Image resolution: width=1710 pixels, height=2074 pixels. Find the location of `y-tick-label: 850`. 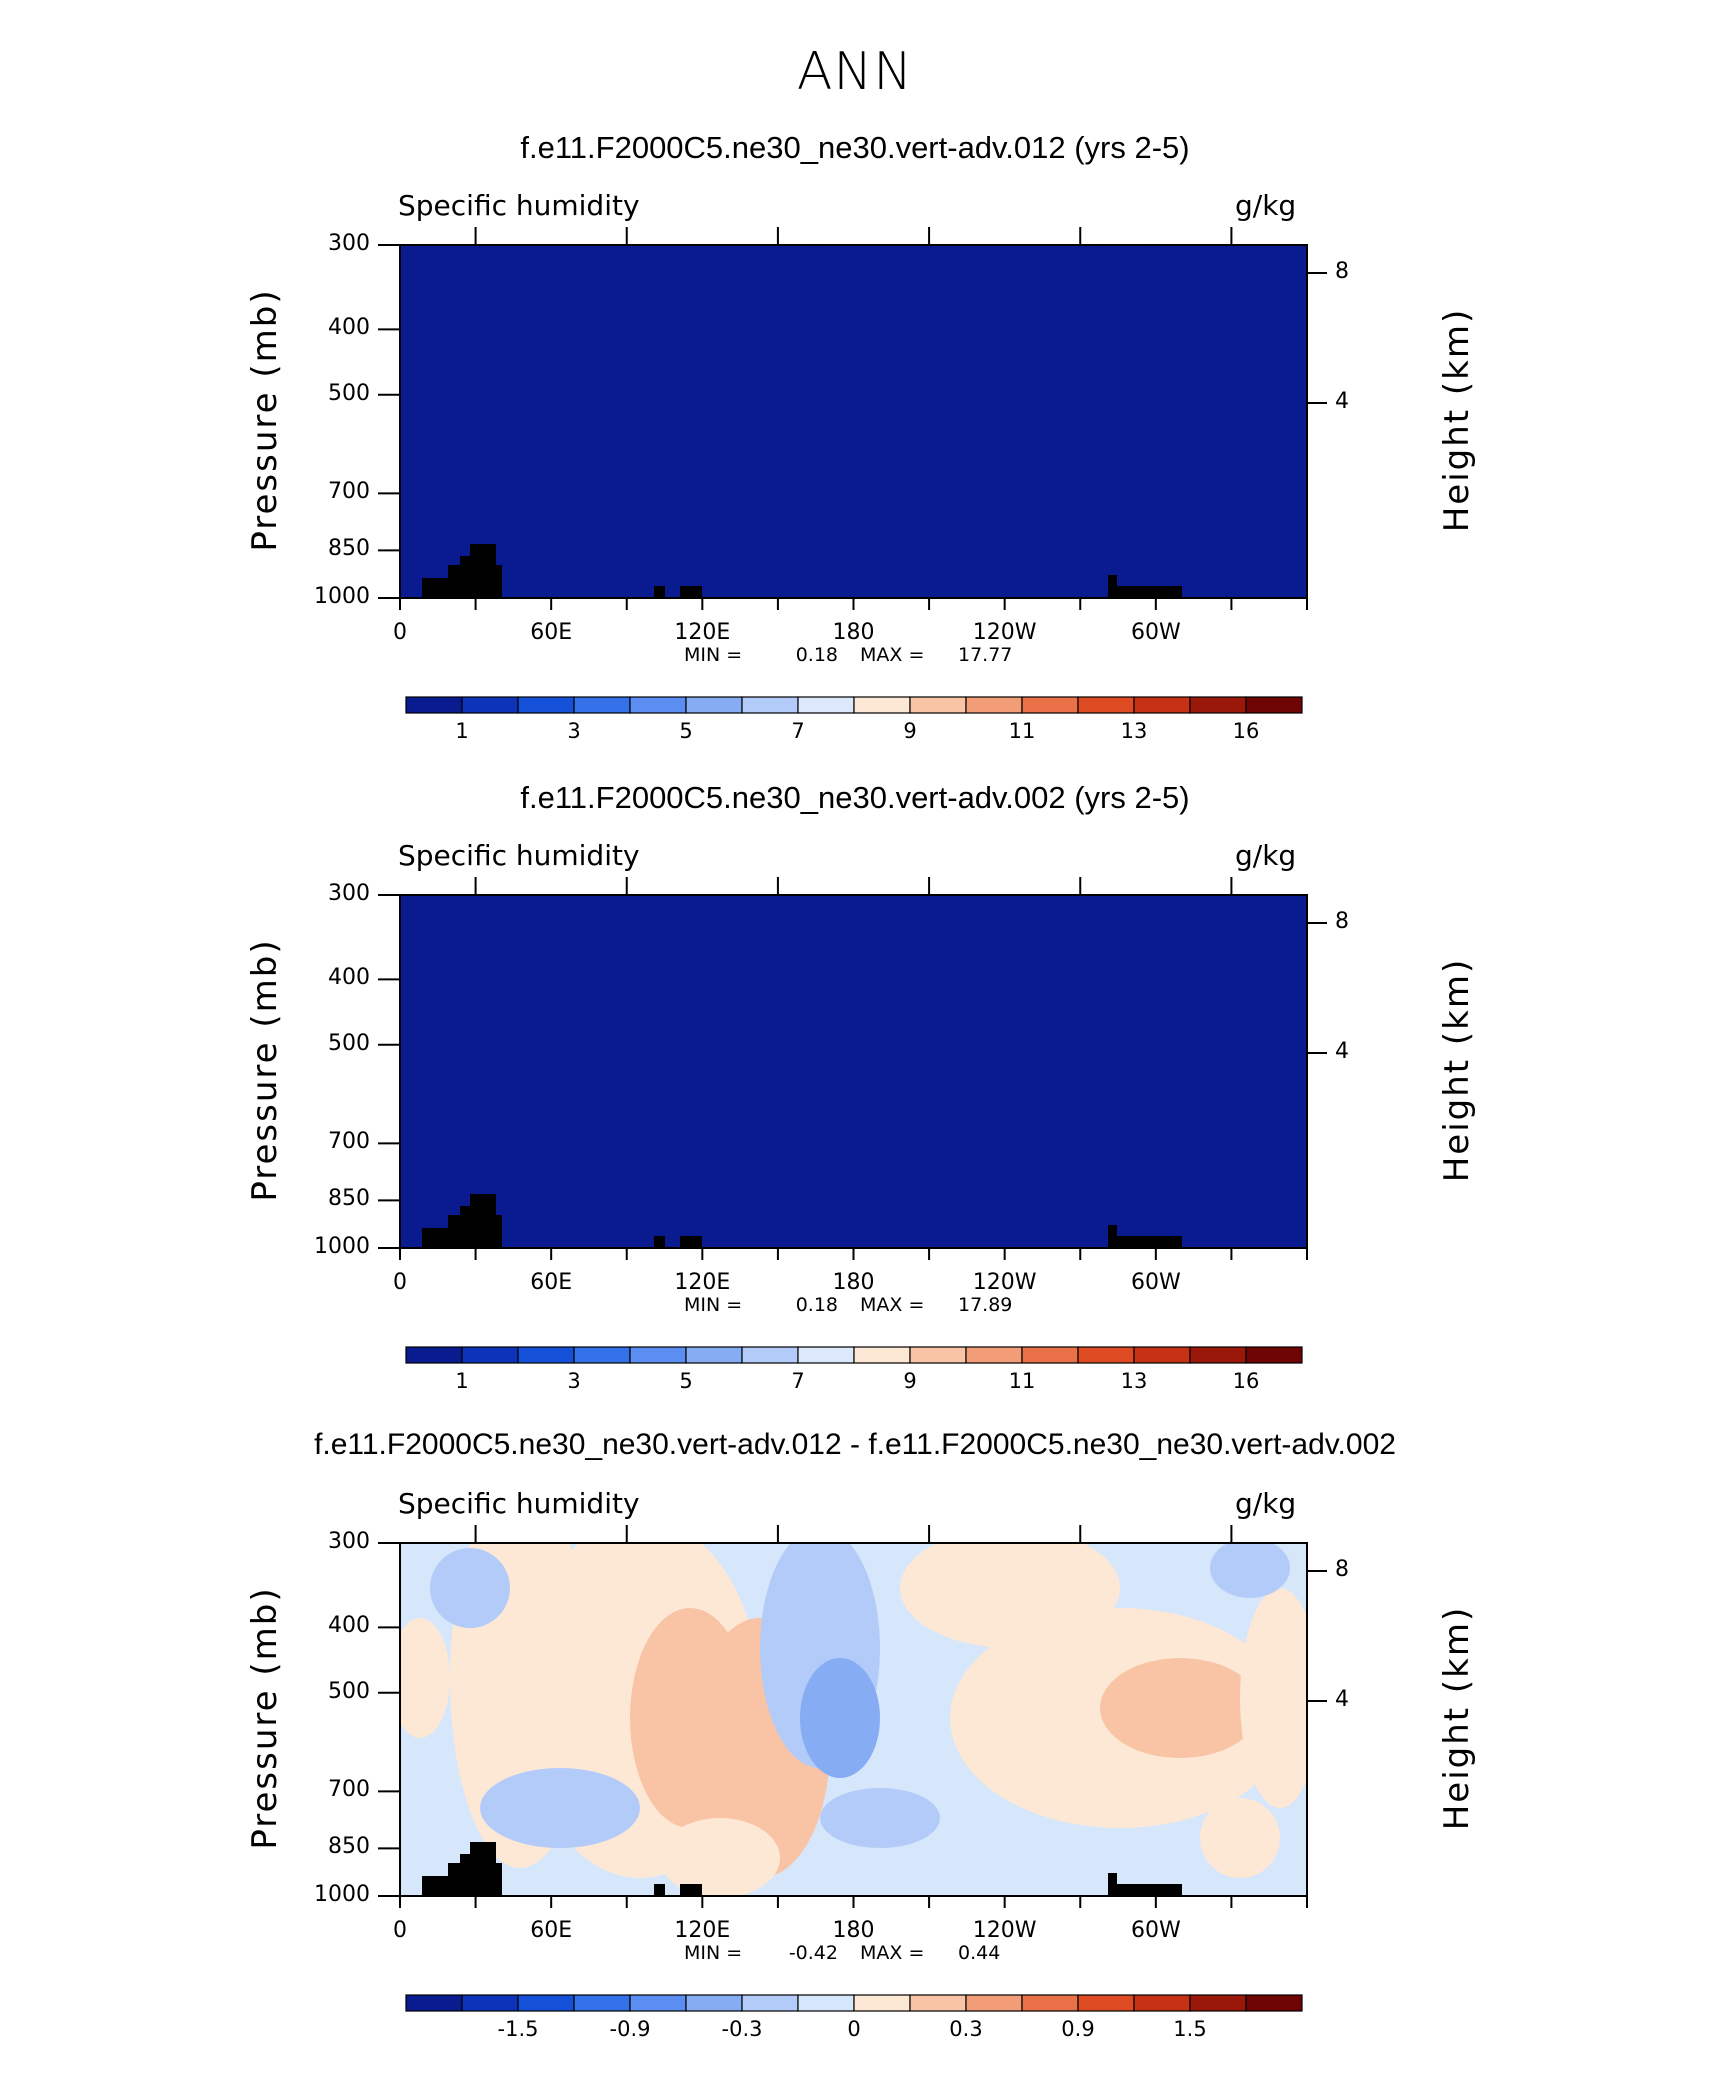

y-tick-label: 850 is located at coordinates (349, 1847).